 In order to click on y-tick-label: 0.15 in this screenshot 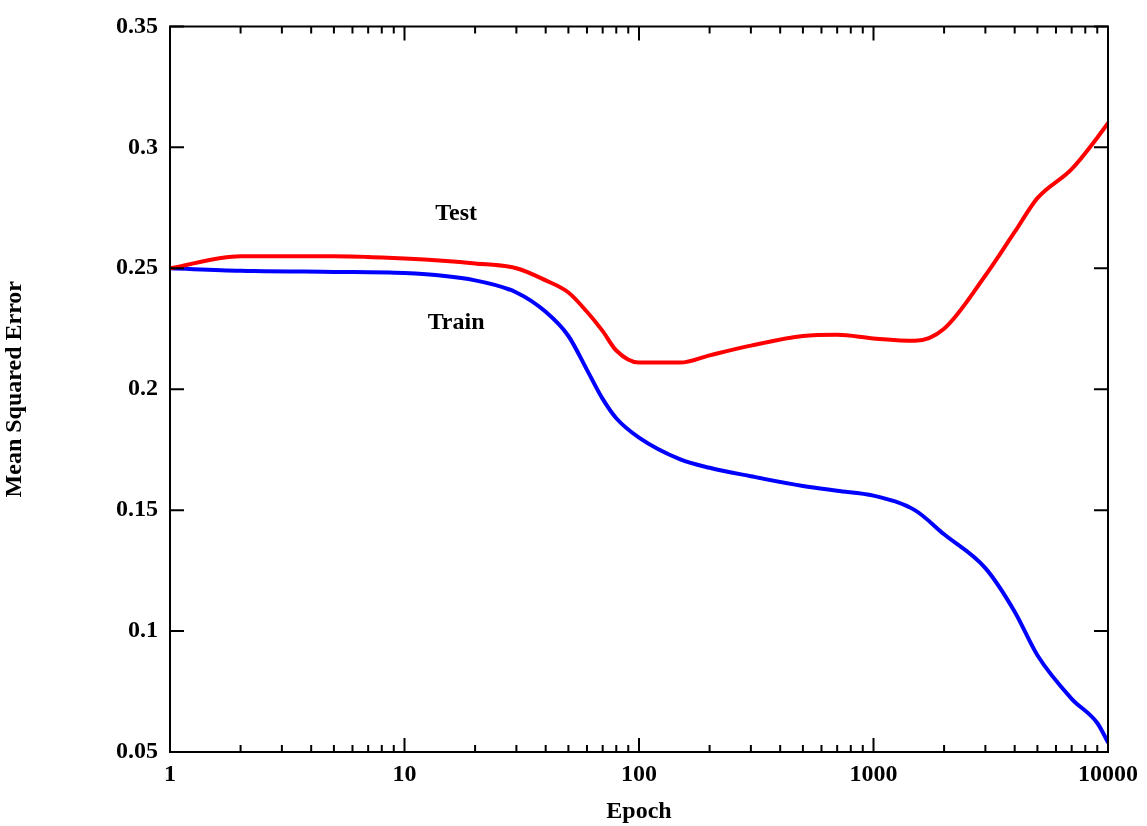, I will do `click(137, 508)`.